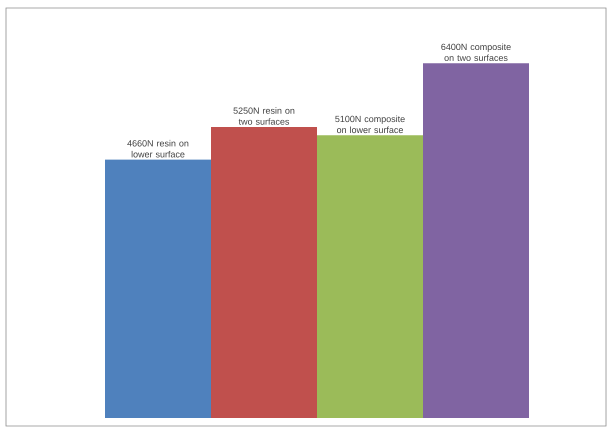 This screenshot has height=432, width=612. Describe the element at coordinates (370, 125) in the screenshot. I see `data-label: 5100N composite on lower surface` at that location.